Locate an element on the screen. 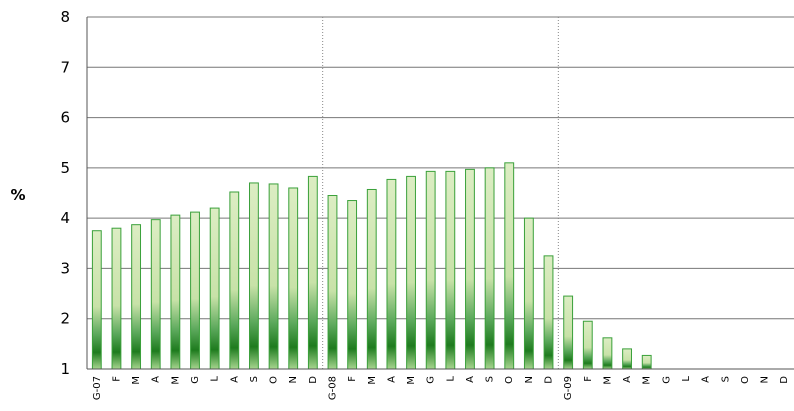 The width and height of the screenshot is (794, 411). y-tick-label: 7 is located at coordinates (65, 67).